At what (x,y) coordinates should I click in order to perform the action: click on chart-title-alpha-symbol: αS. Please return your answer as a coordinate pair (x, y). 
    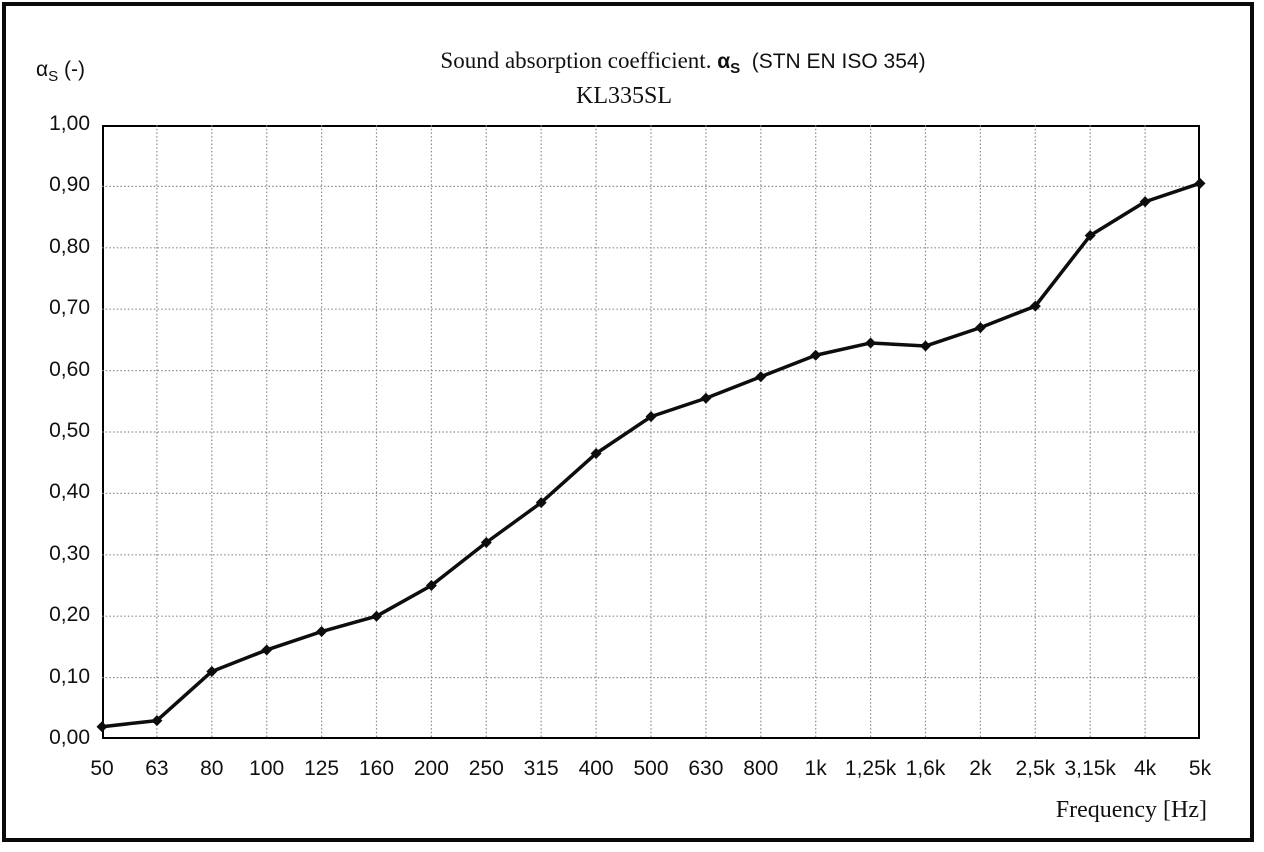
    Looking at the image, I should click on (729, 64).